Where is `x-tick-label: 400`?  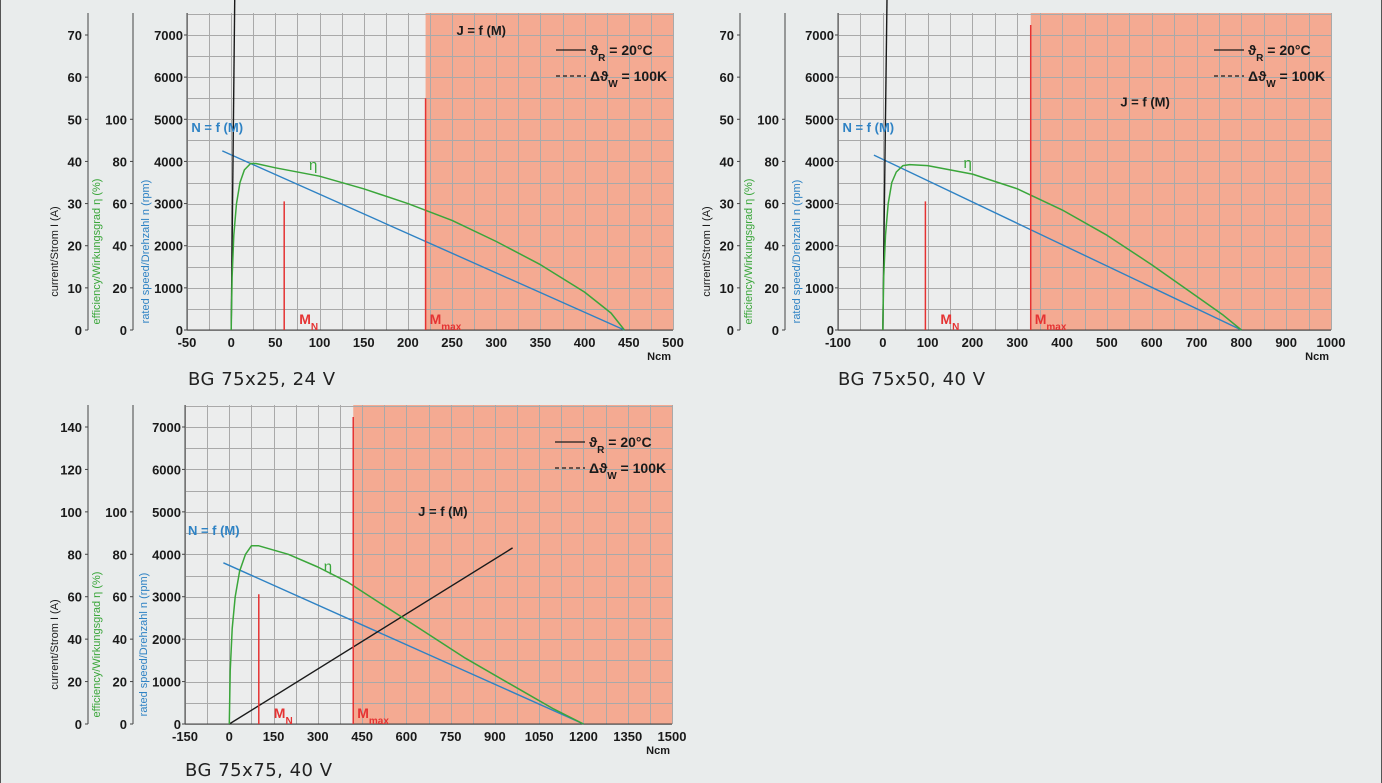
x-tick-label: 400 is located at coordinates (585, 342).